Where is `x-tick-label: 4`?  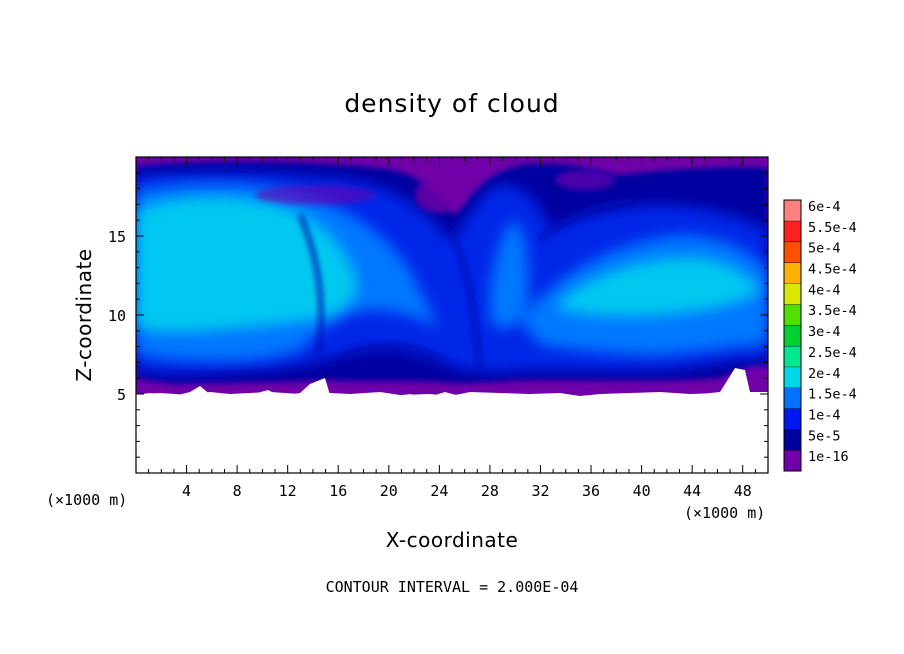
x-tick-label: 4 is located at coordinates (186, 491).